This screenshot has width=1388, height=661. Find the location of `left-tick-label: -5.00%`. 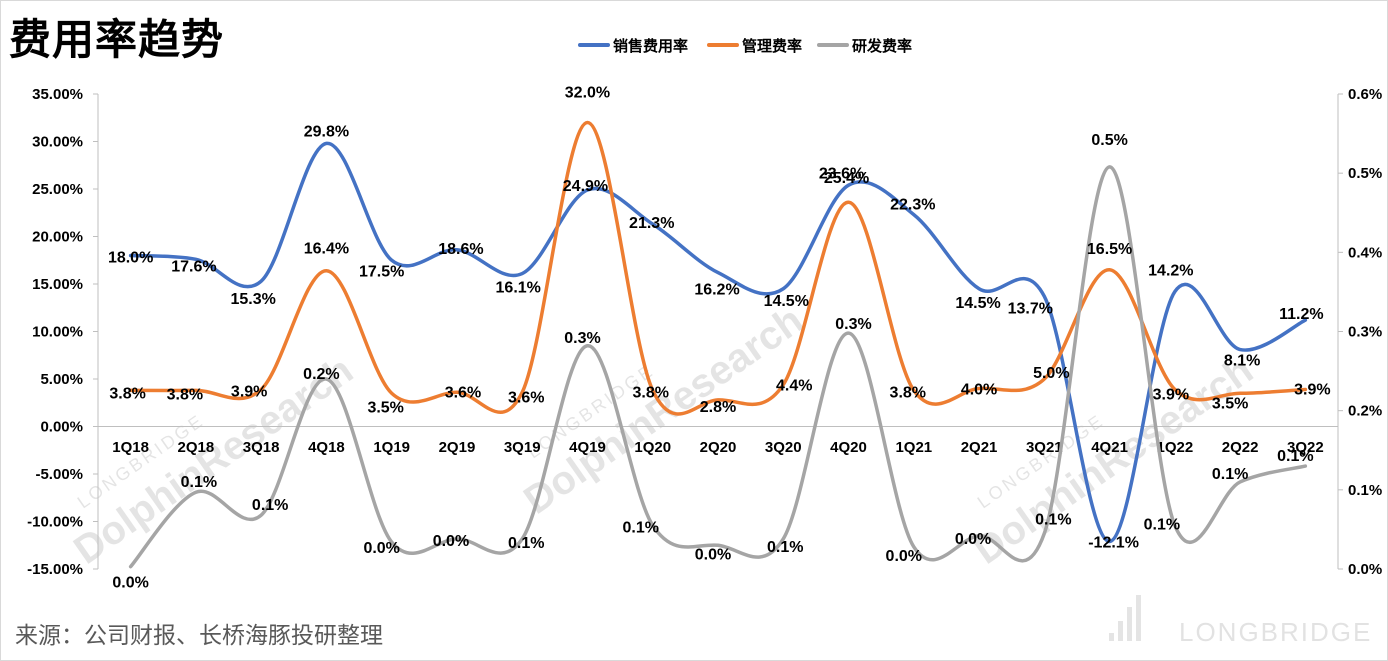

left-tick-label: -5.00% is located at coordinates (59, 474).